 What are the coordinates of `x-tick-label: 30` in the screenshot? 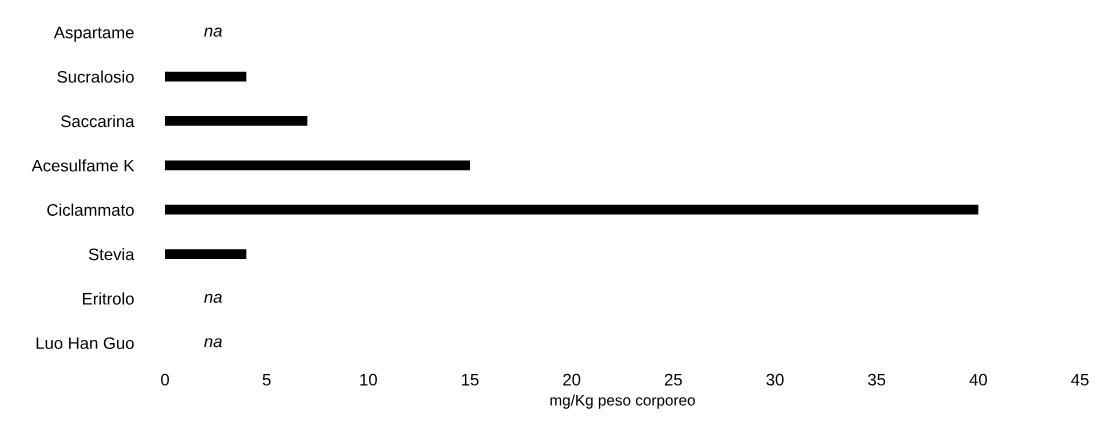 It's located at (775, 379).